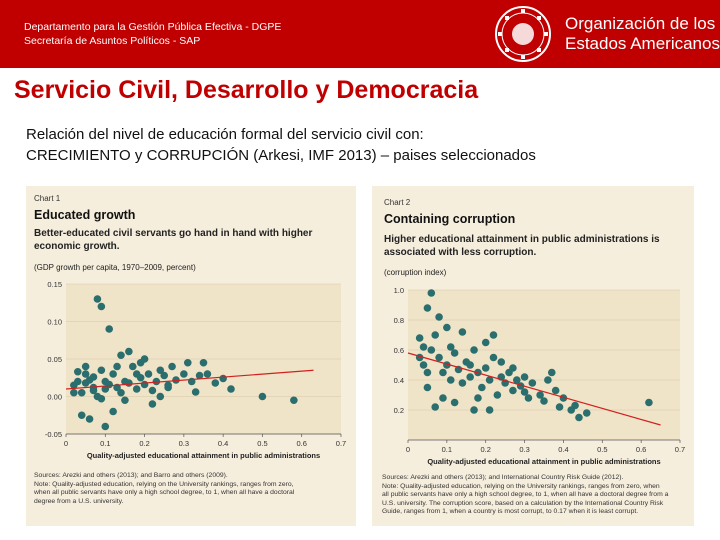 The width and height of the screenshot is (720, 540). I want to click on chart-number: Chart 2, so click(397, 202).